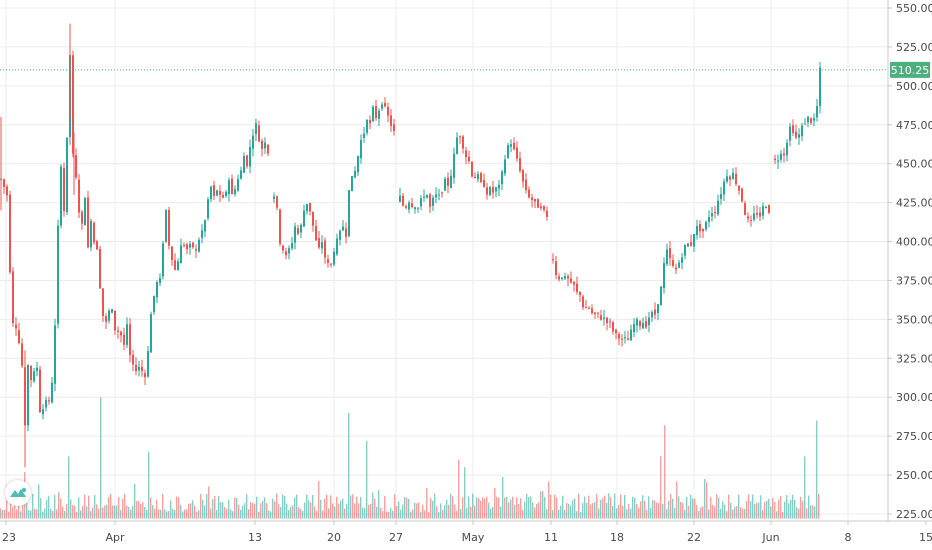 Image resolution: width=932 pixels, height=550 pixels. What do you see at coordinates (334, 537) in the screenshot?
I see `x-tick-label: 20` at bounding box center [334, 537].